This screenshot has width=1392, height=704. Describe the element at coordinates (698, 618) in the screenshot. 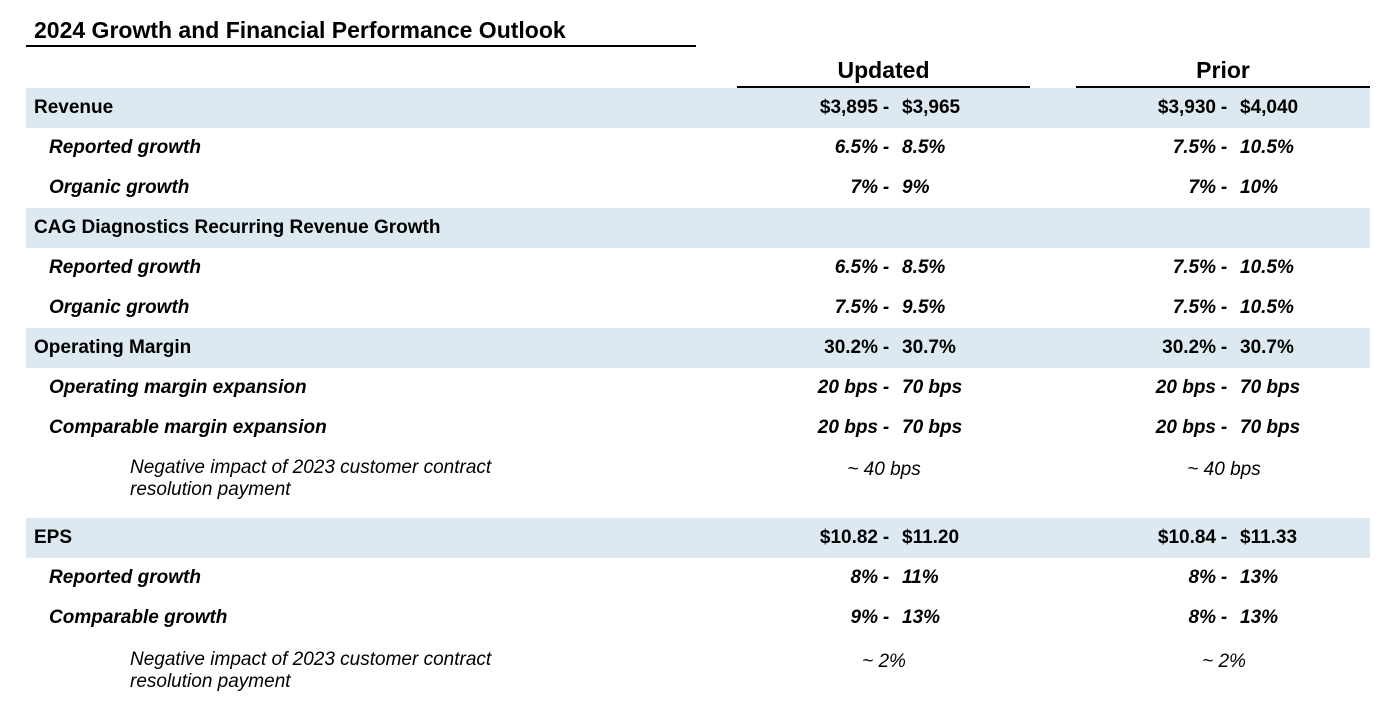

I see `row-eps-comparable-growth: Comparable growth 9% - 13% 8% - 13%` at that location.